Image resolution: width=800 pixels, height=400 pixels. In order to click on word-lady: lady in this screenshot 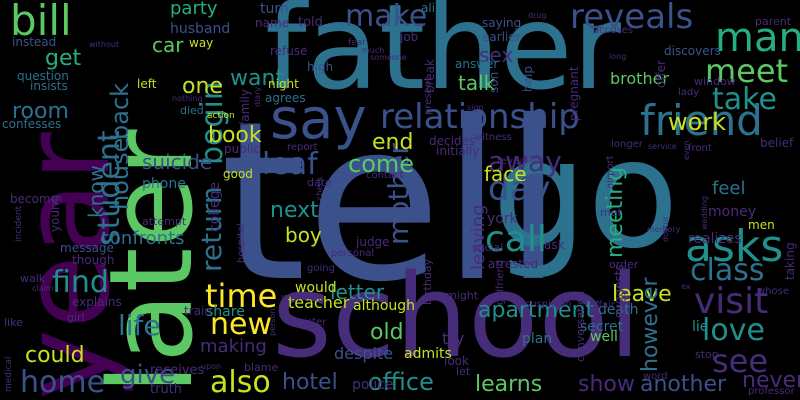, I will do `click(689, 92)`.